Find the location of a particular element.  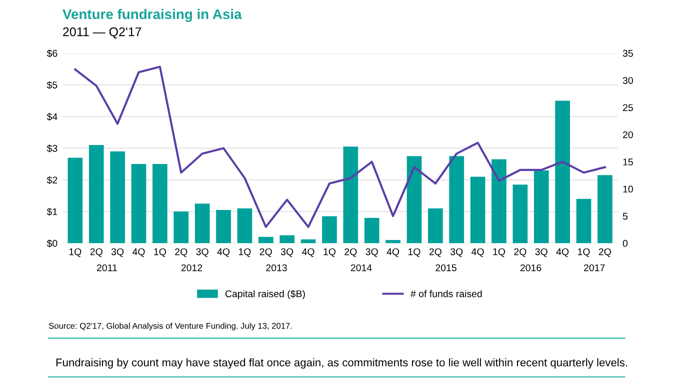

y-tick-label: $1 is located at coordinates (52, 212).